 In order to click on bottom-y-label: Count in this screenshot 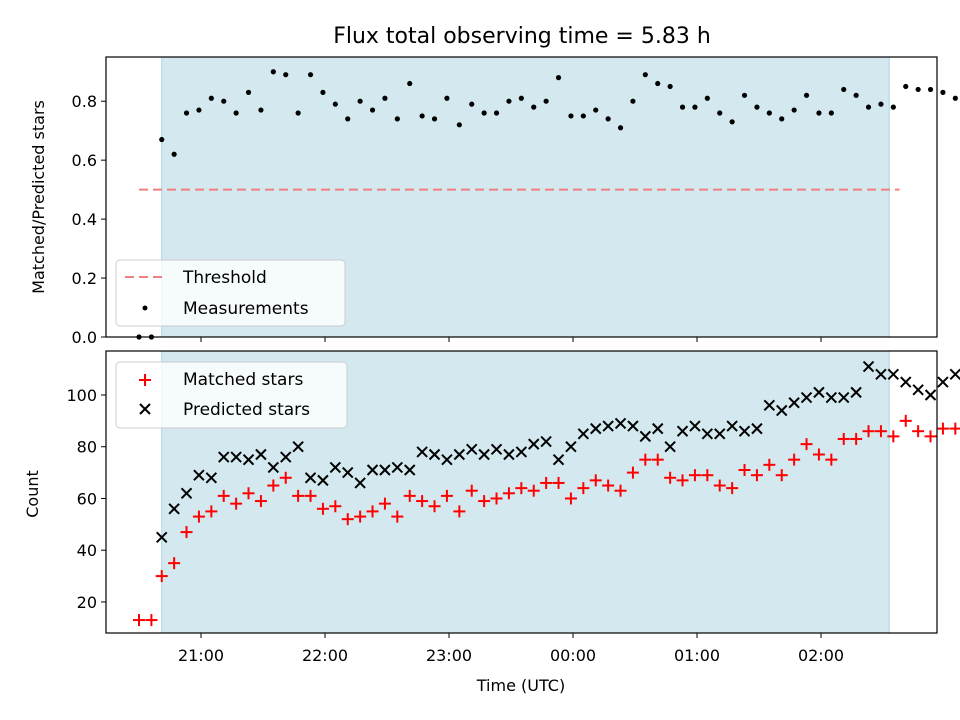, I will do `click(32, 494)`.